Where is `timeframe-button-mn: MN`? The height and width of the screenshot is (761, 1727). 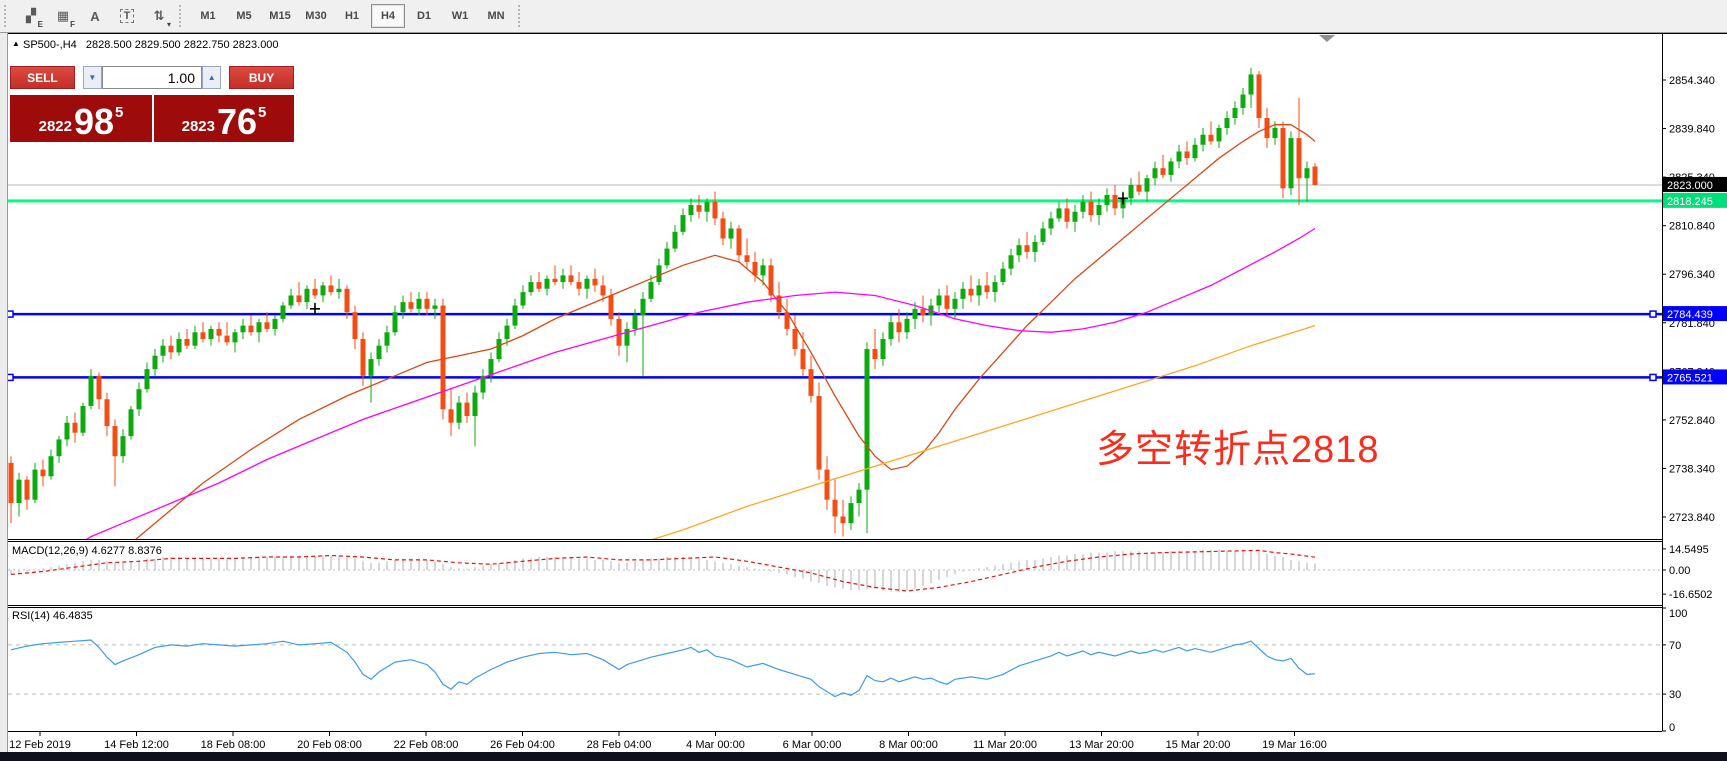
timeframe-button-mn: MN is located at coordinates (496, 16).